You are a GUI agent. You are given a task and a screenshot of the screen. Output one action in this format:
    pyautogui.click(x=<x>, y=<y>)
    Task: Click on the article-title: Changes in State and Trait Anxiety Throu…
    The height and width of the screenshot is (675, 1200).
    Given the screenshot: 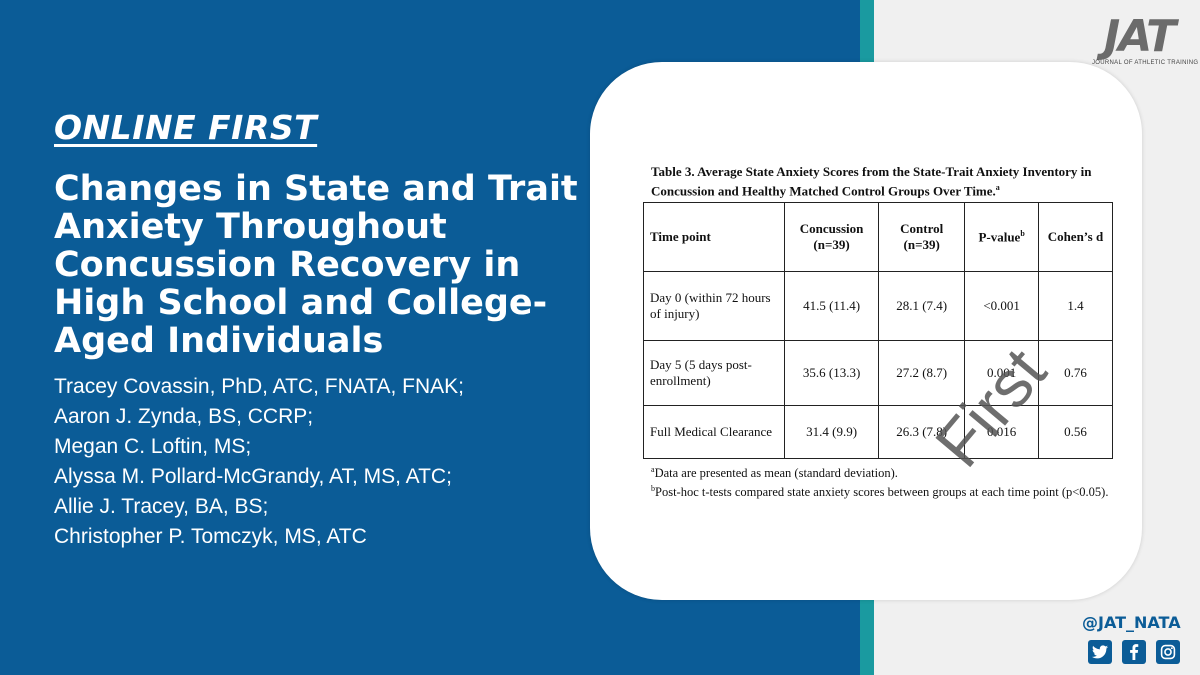 What is the action you would take?
    pyautogui.click(x=316, y=265)
    